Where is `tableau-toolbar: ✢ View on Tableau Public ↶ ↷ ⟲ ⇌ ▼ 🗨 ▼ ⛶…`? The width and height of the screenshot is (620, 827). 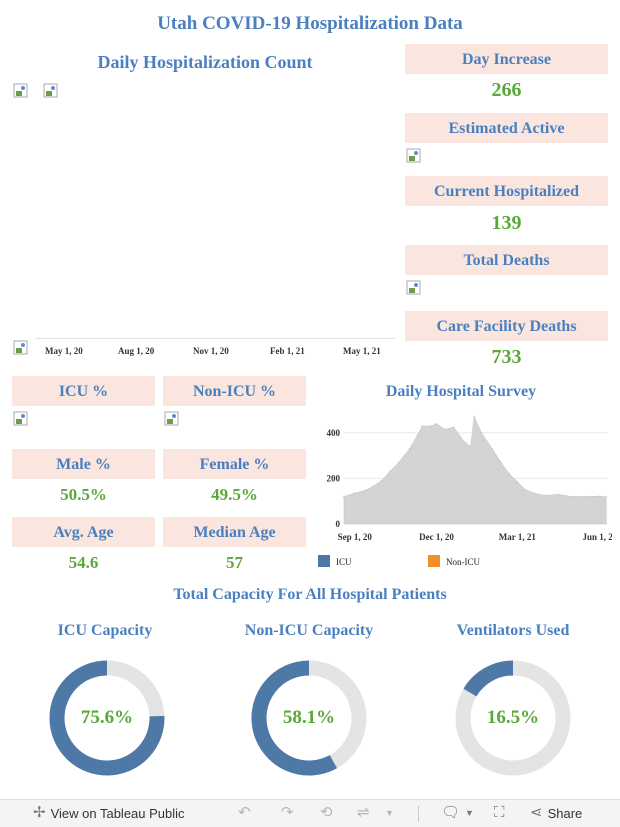 tableau-toolbar: ✢ View on Tableau Public ↶ ↷ ⟲ ⇌ ▼ 🗨 ▼ ⛶… is located at coordinates (310, 813).